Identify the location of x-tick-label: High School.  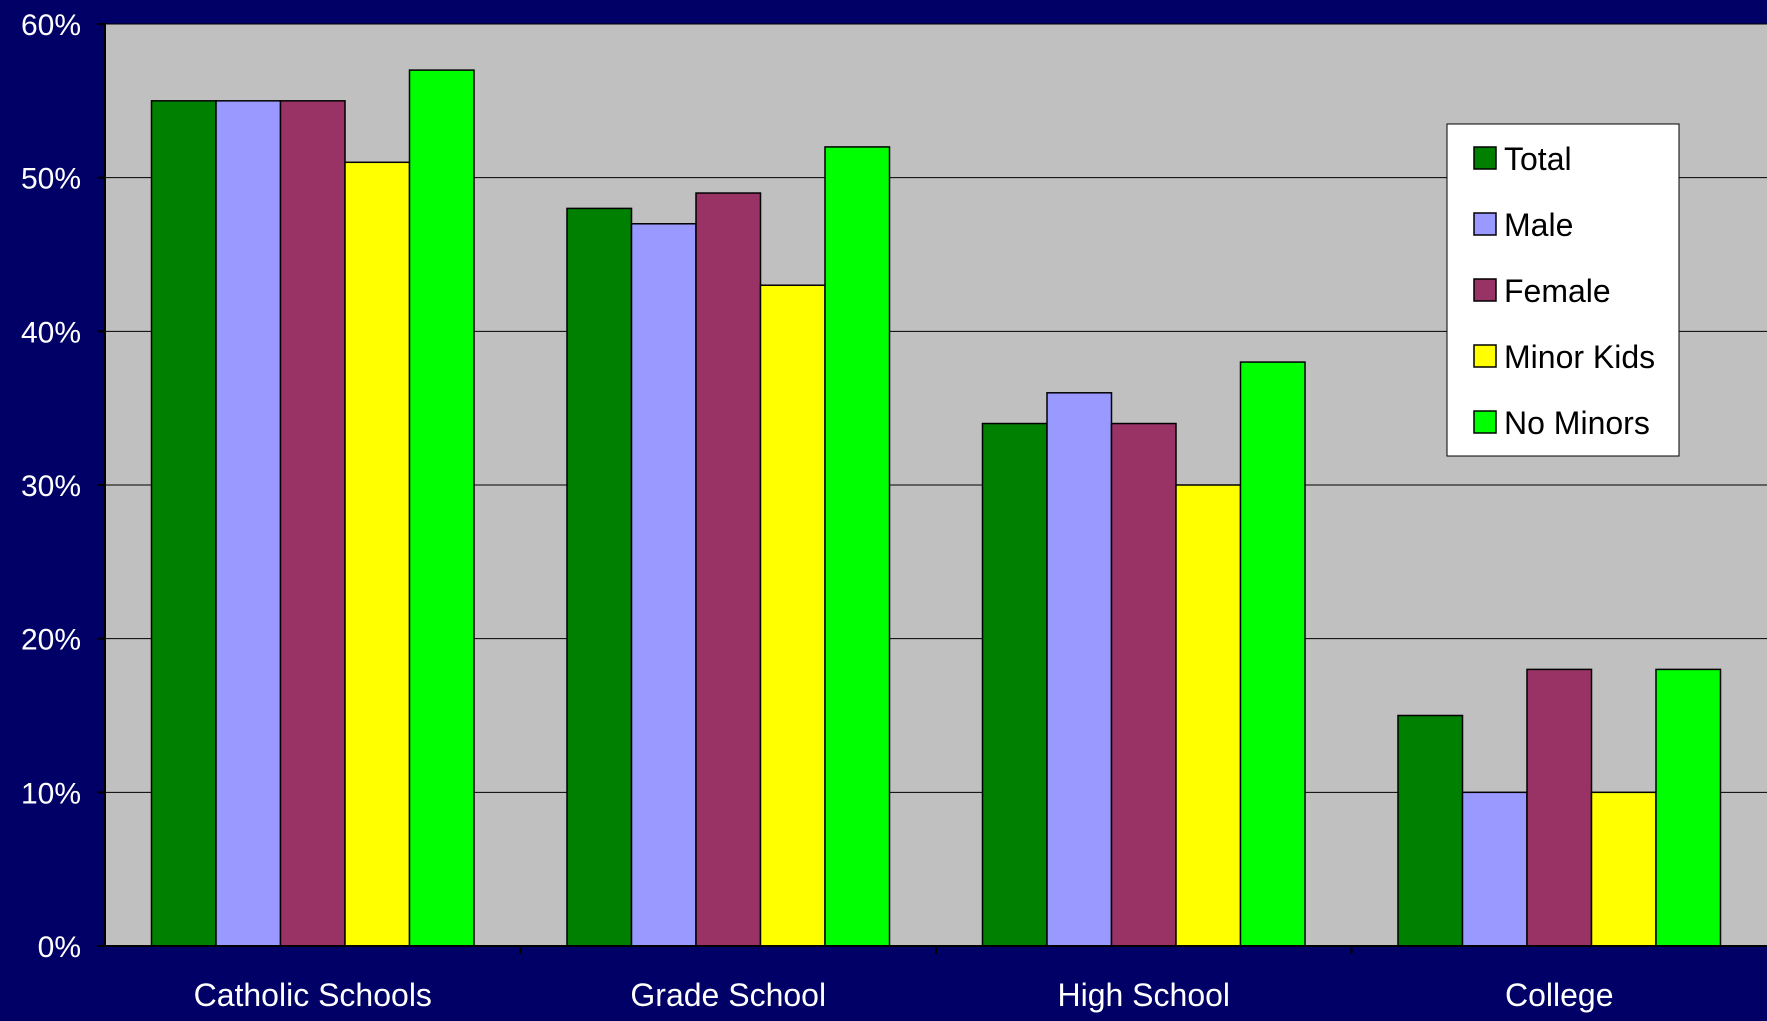
(1143, 995).